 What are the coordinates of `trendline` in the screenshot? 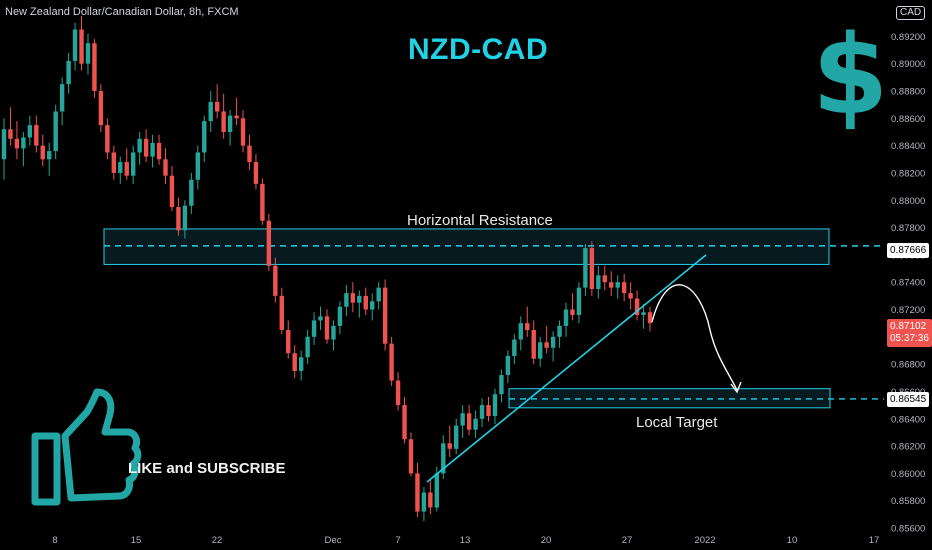 It's located at (566, 368).